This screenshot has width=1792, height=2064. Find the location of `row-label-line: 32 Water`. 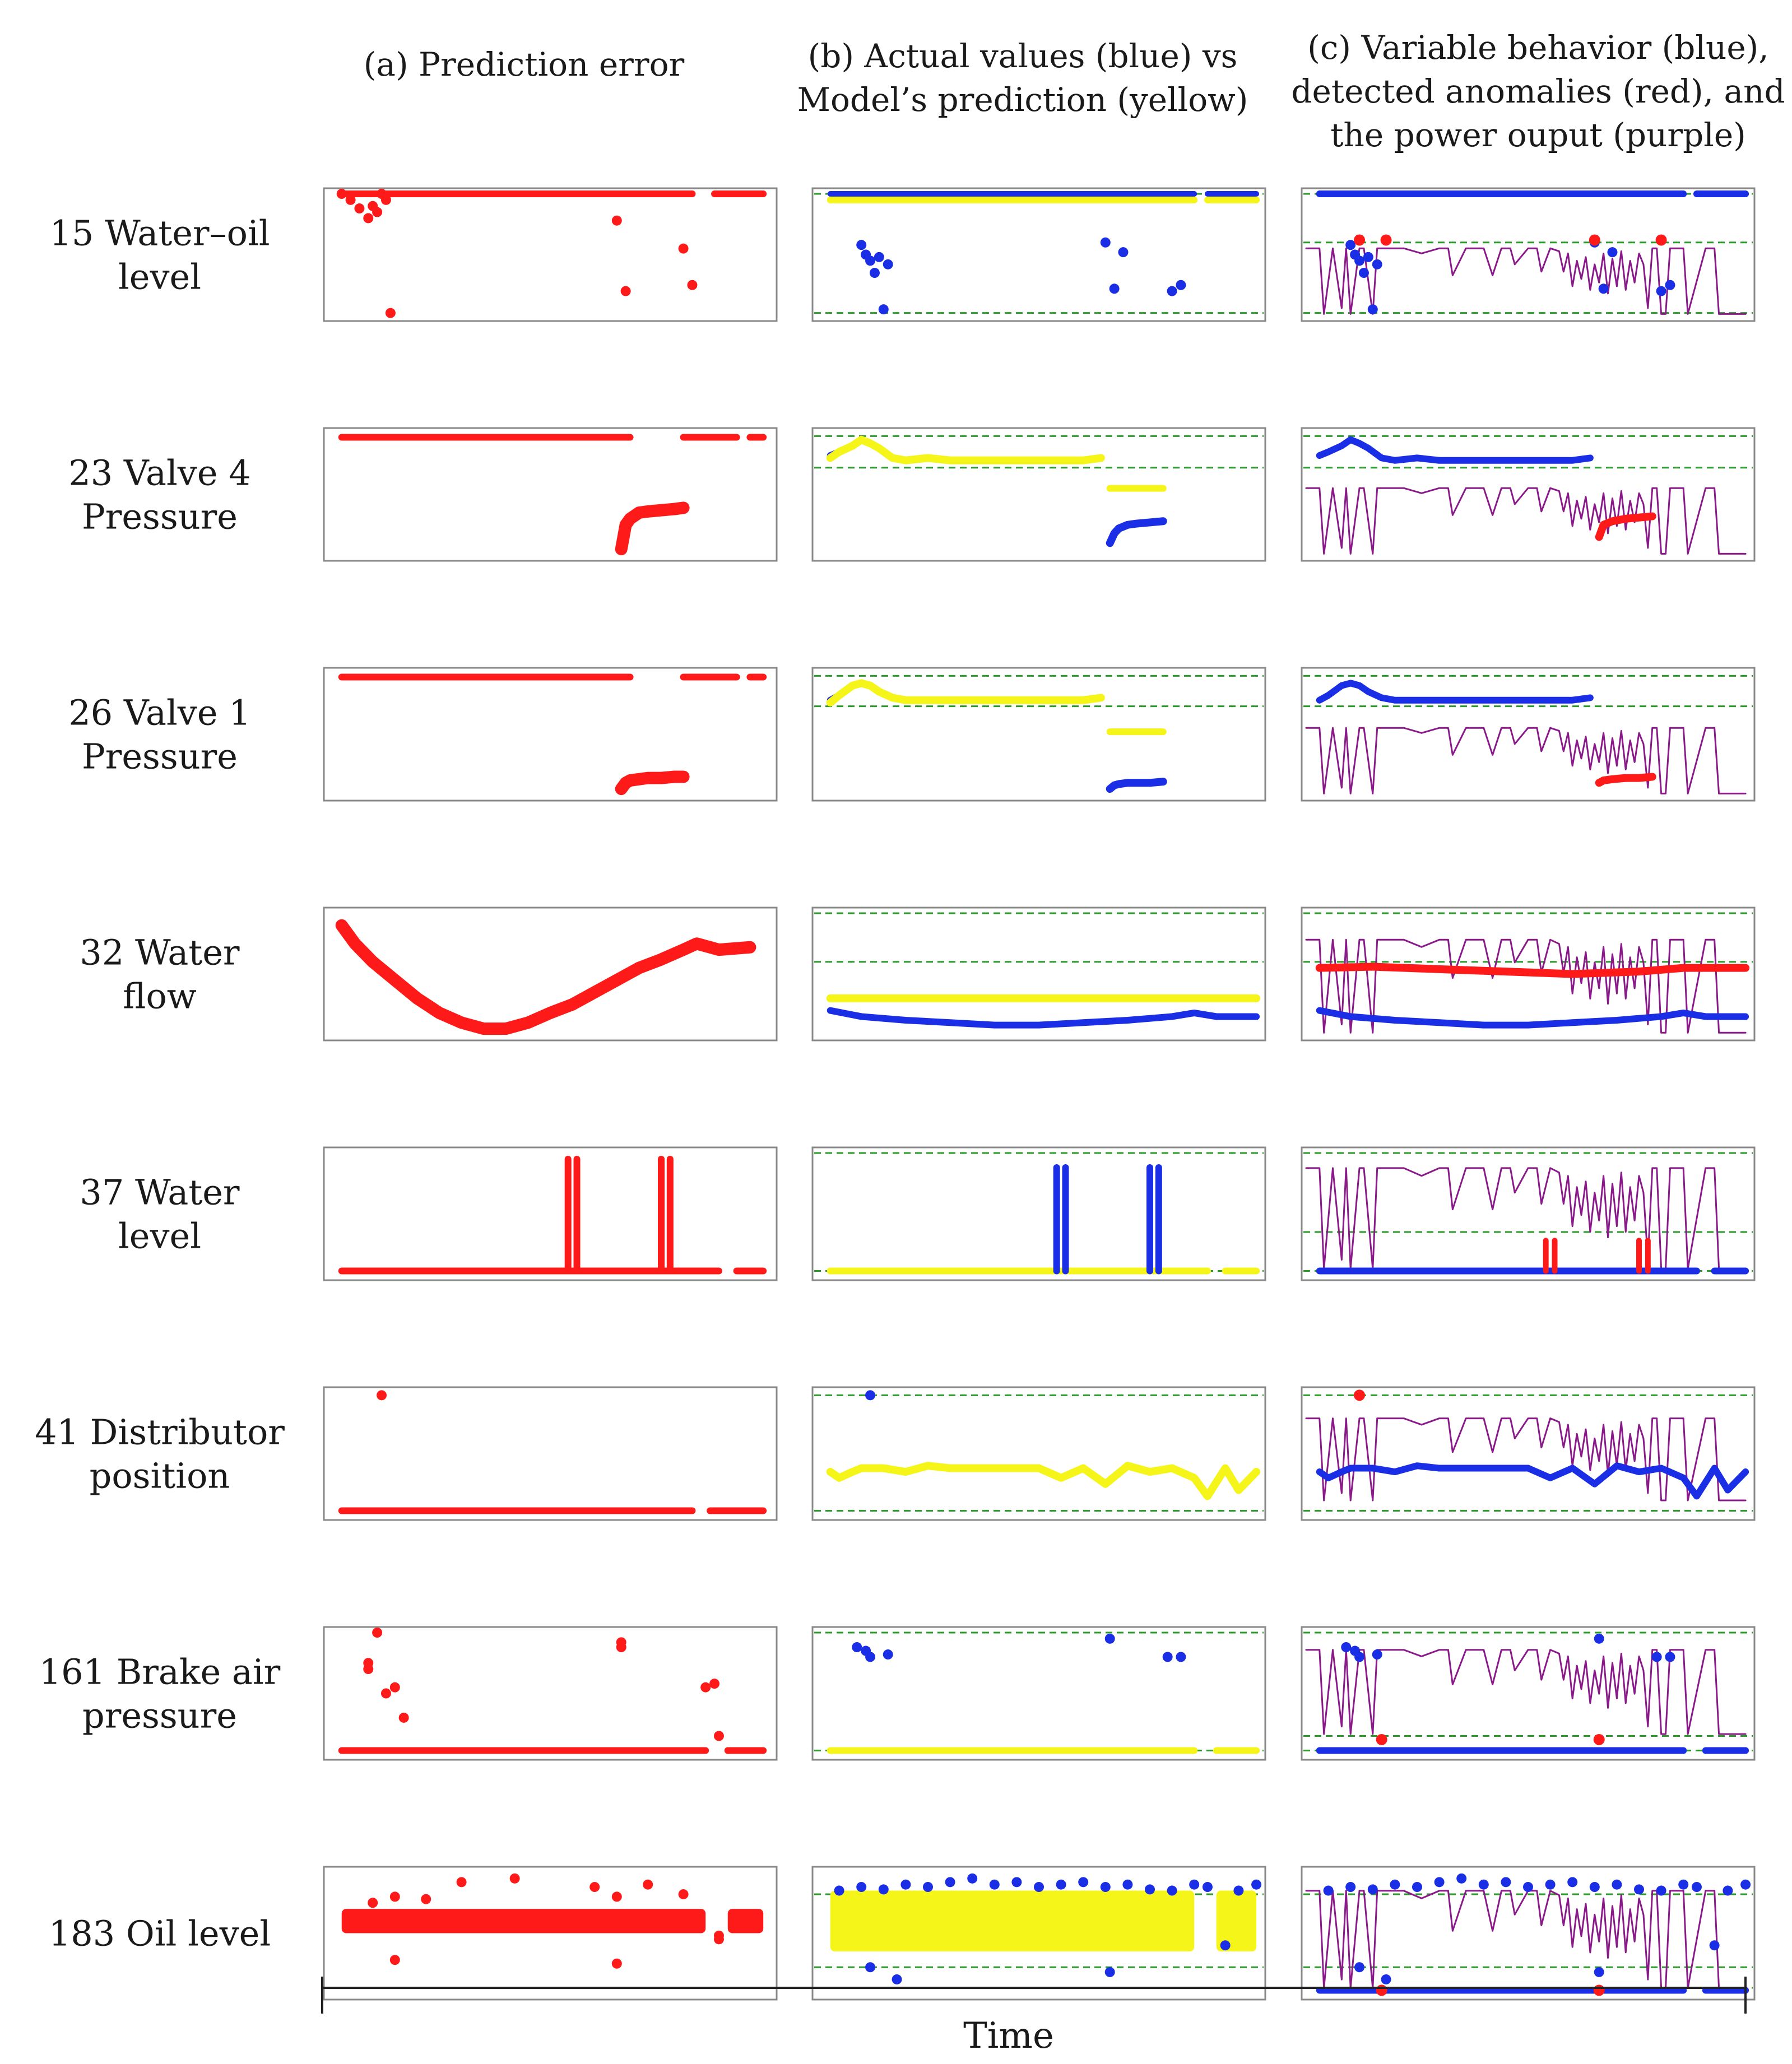

row-label-line: 32 Water is located at coordinates (160, 952).